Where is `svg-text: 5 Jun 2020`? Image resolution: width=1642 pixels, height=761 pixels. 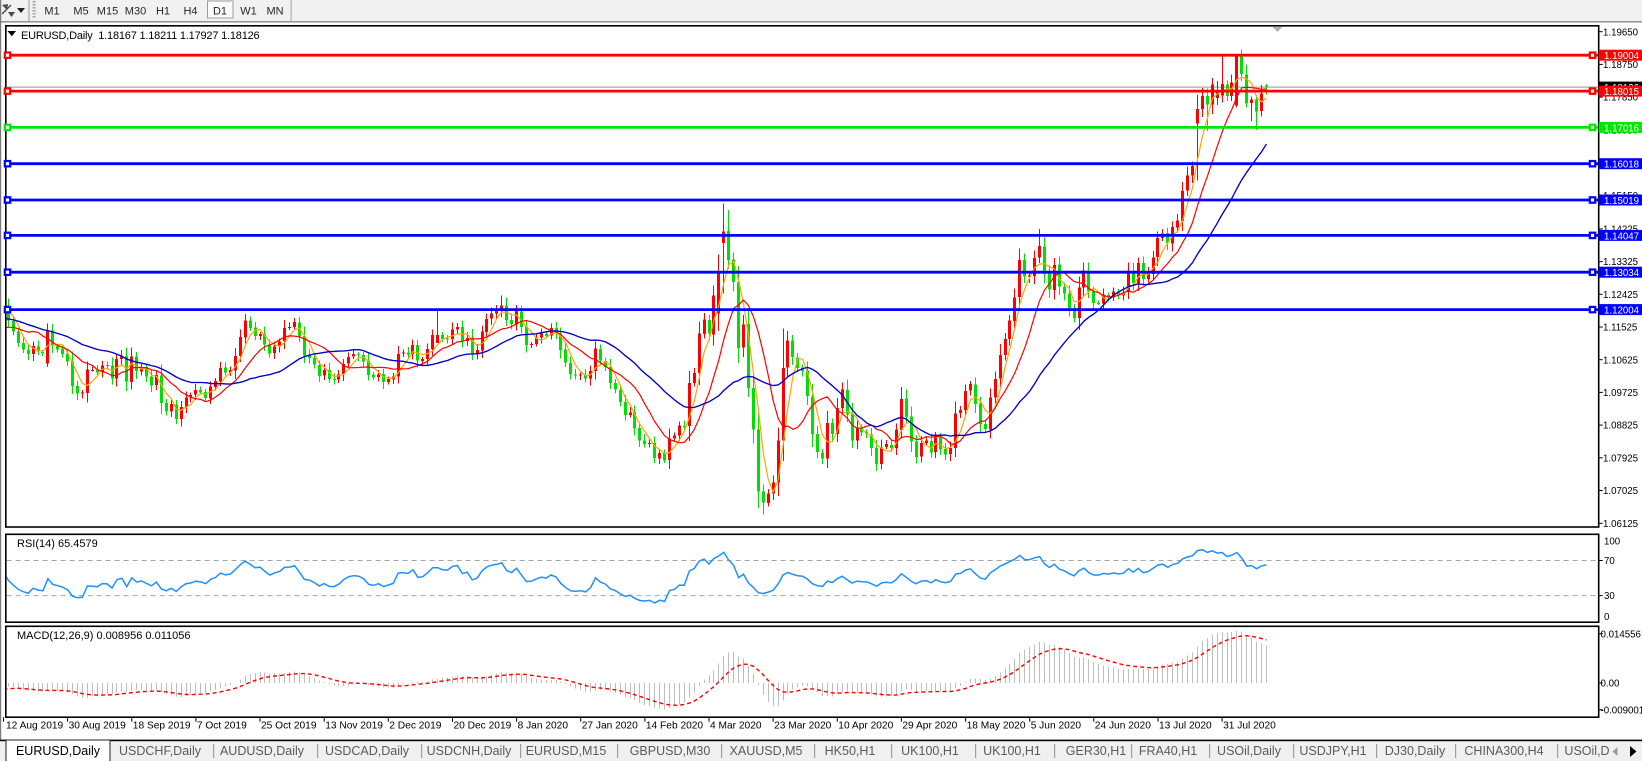 svg-text: 5 Jun 2020 is located at coordinates (1056, 726).